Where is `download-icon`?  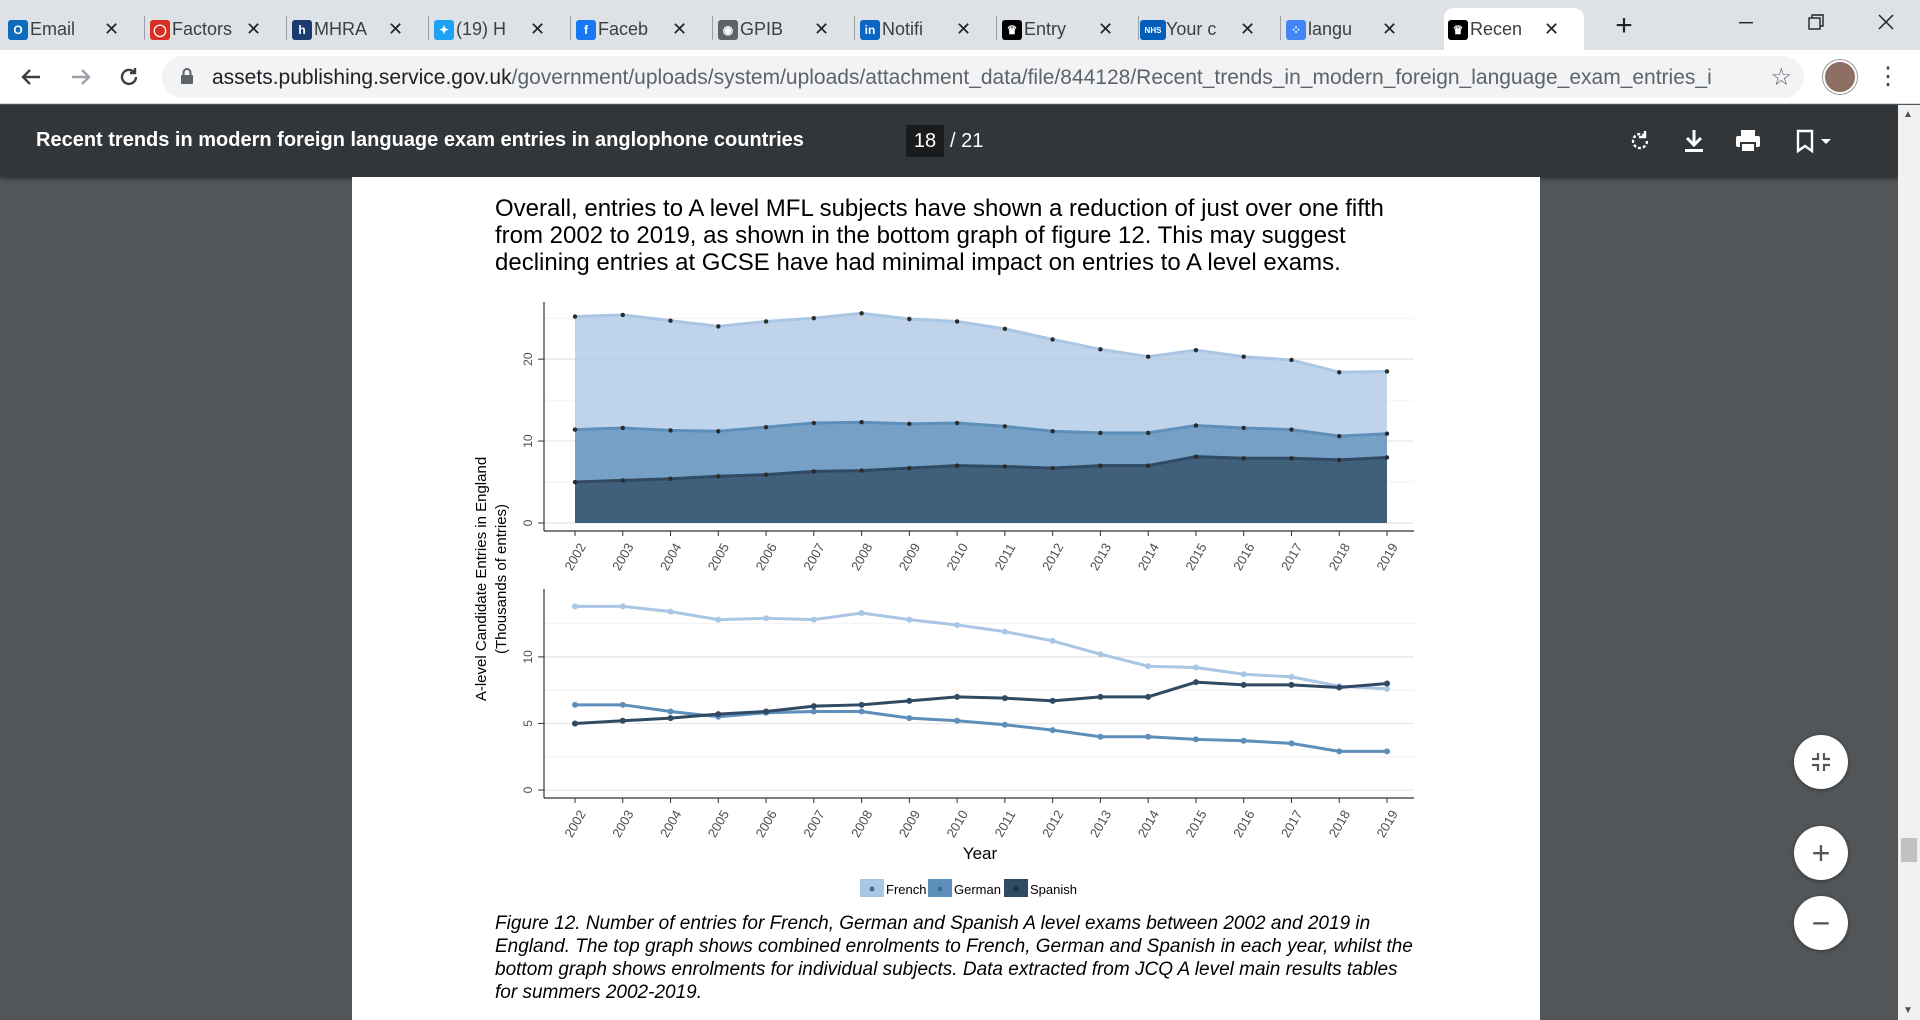 download-icon is located at coordinates (1694, 141).